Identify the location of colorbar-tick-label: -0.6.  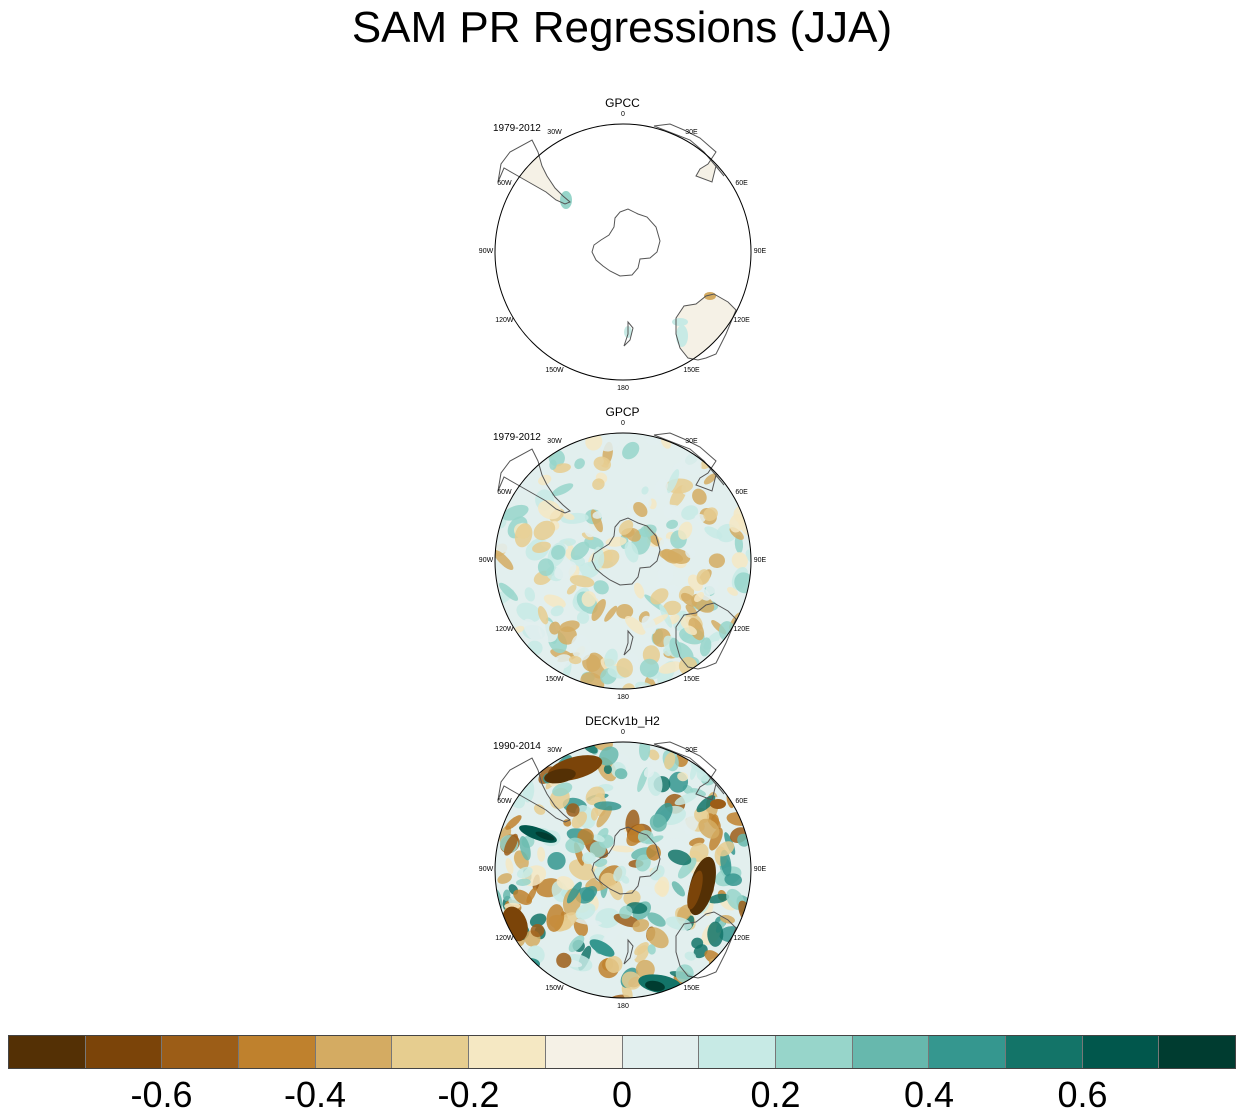
(161, 1094).